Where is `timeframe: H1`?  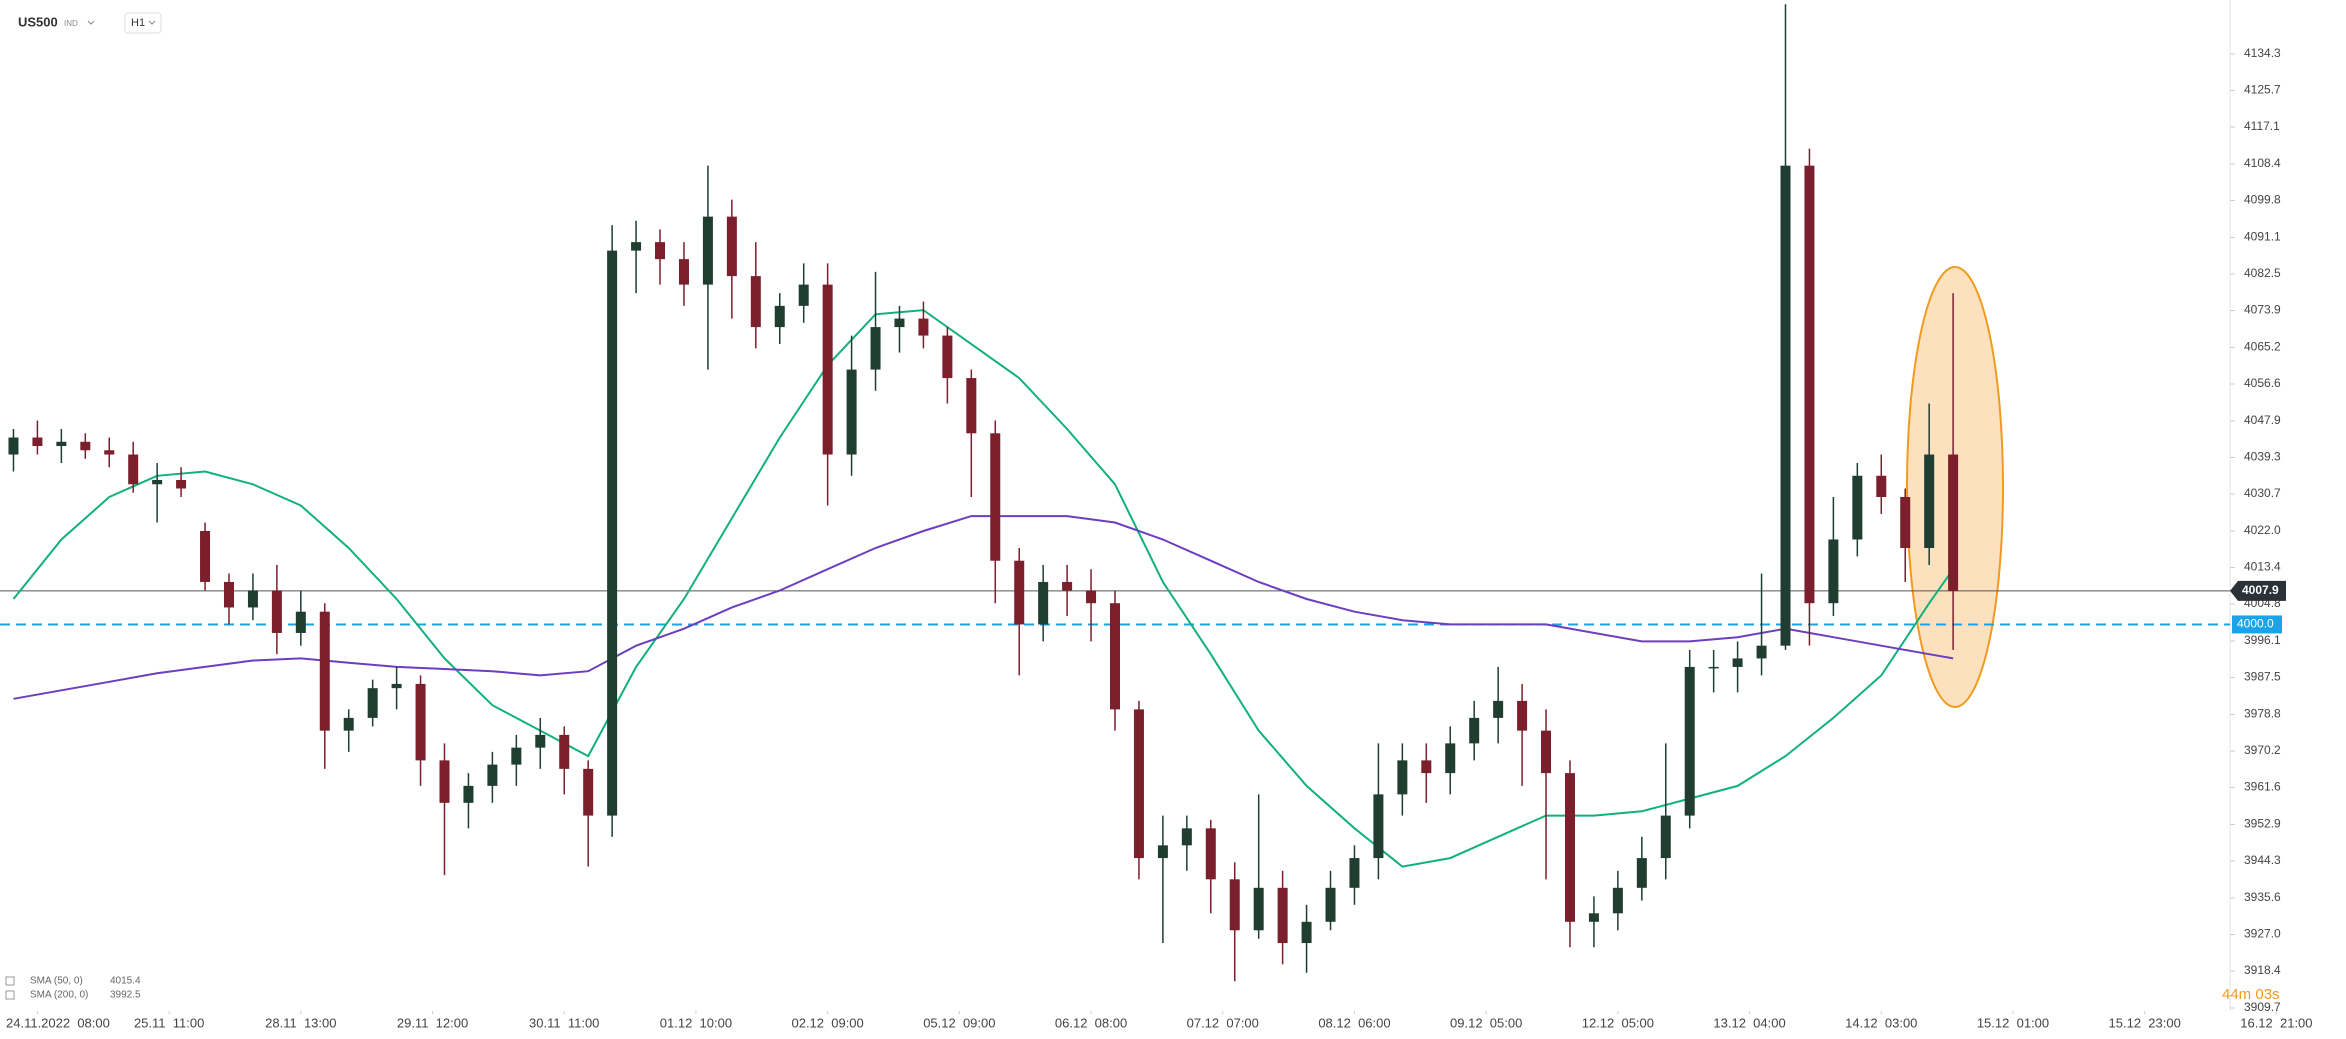 timeframe: H1 is located at coordinates (138, 23).